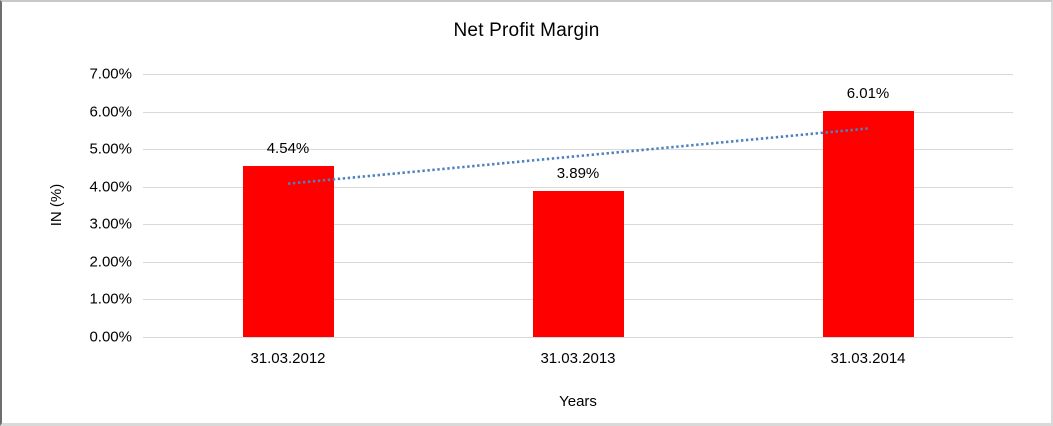  What do you see at coordinates (288, 358) in the screenshot?
I see `x-tick-label: 31.03.2012` at bounding box center [288, 358].